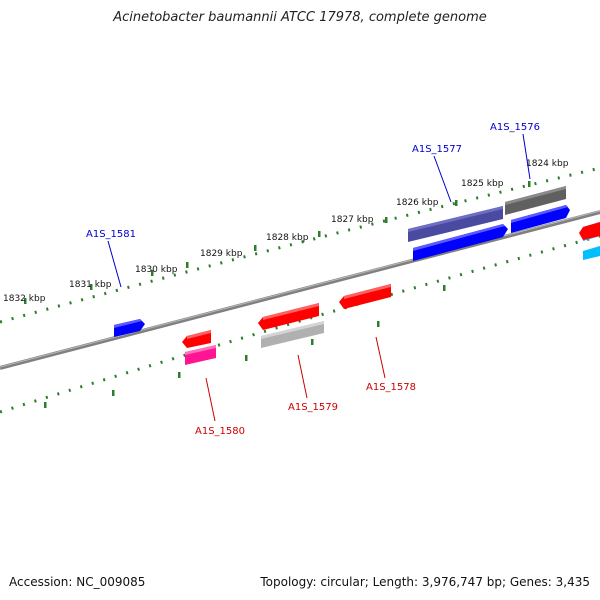  I want to click on gene-label-a1s-1576: A1S_1576, so click(515, 127).